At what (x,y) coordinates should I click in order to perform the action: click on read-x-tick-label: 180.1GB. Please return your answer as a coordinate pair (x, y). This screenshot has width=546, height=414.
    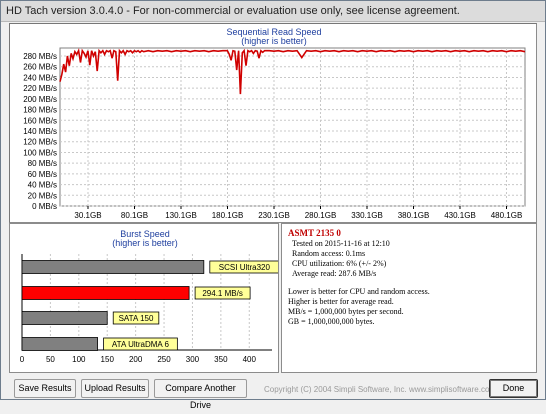
    Looking at the image, I should click on (228, 215).